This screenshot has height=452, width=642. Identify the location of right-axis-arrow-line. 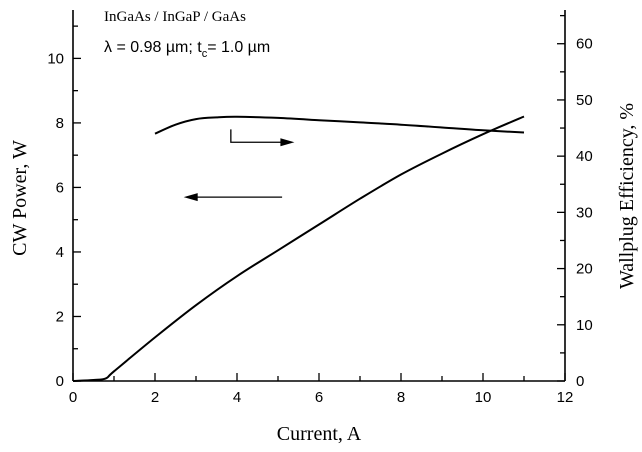
(256, 136).